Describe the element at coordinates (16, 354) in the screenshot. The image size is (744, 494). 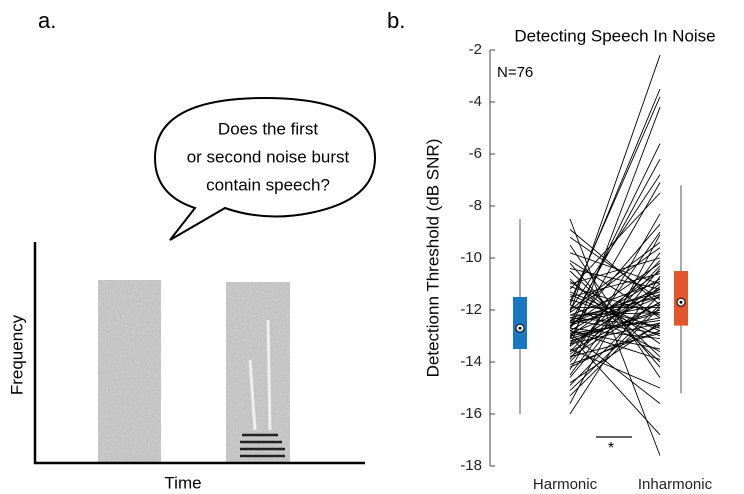
I see `y-label: Frequency` at that location.